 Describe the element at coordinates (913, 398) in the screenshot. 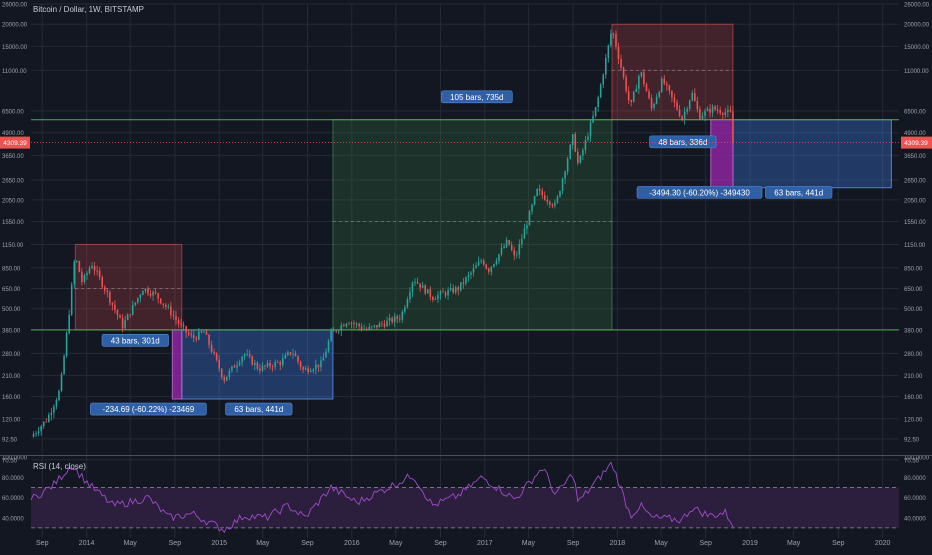

I see `y-tick-right: 160.00` at that location.